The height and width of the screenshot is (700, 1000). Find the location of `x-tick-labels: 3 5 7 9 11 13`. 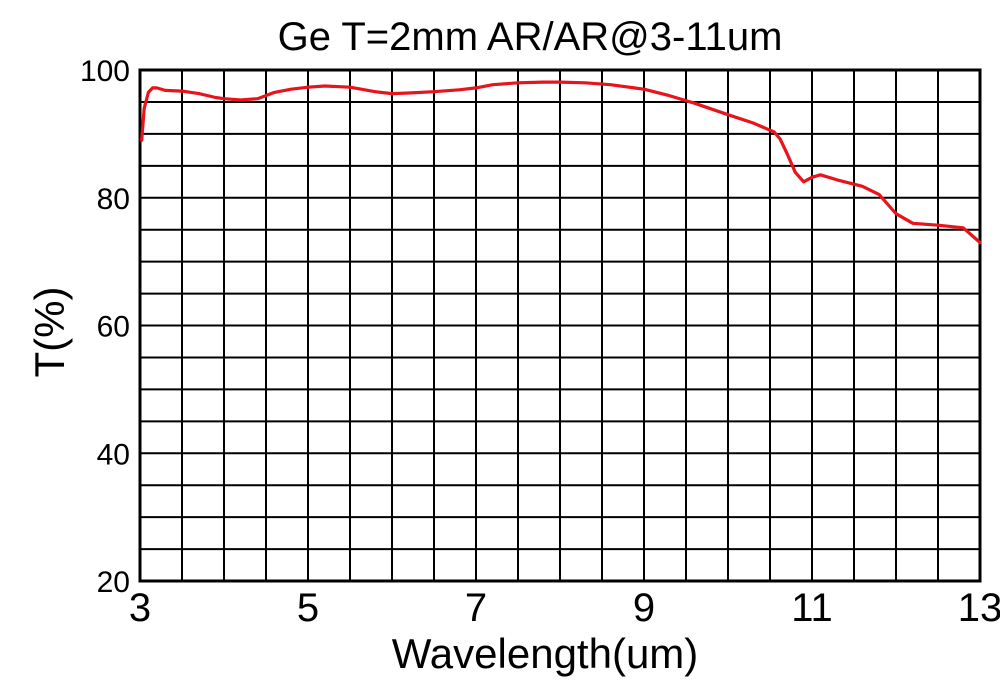

x-tick-labels: 3 5 7 9 11 13 is located at coordinates (564, 608).